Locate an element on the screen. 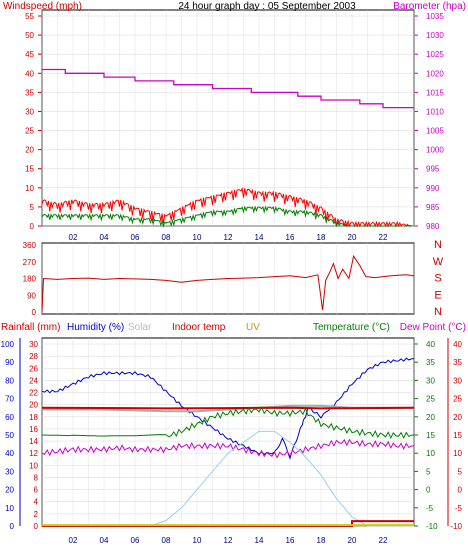 Image resolution: width=468 pixels, height=555 pixels. series-wind_avg is located at coordinates (227, 216).